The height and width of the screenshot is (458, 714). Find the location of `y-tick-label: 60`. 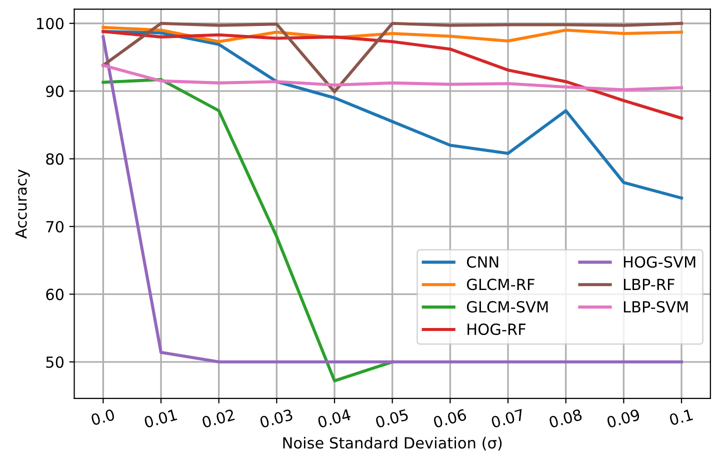

y-tick-label: 60 is located at coordinates (55, 294).